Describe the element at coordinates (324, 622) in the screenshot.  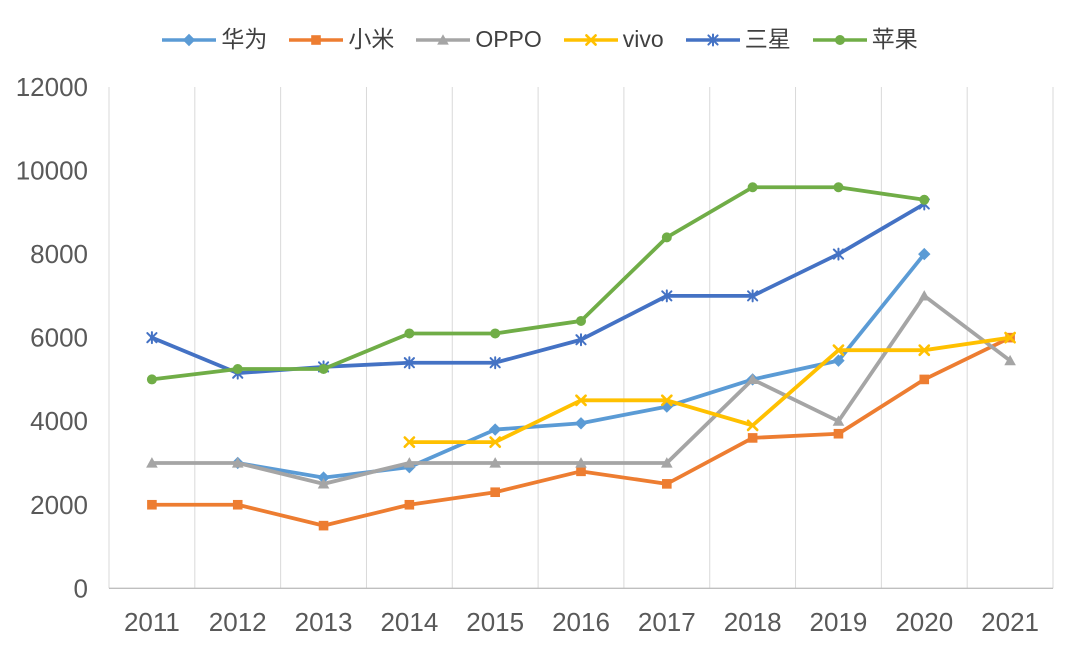
I see `x-tick-label: 2013` at that location.